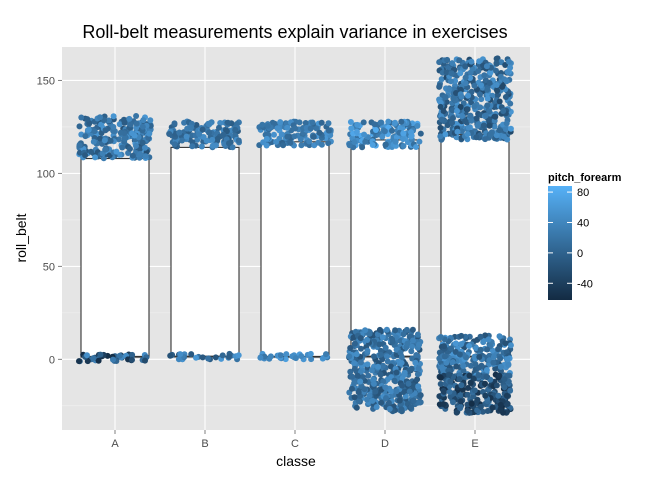  Describe the element at coordinates (570, 238) in the screenshot. I see `legend-ticks: 80 40 0 -40` at that location.